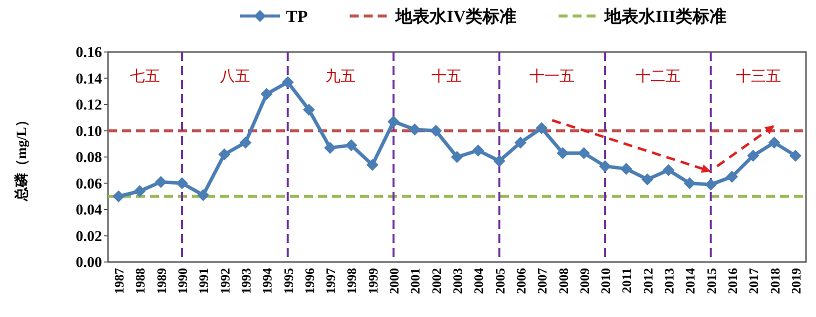 This screenshot has width=816, height=317. I want to click on x-tick-label: 2003, so click(457, 281).